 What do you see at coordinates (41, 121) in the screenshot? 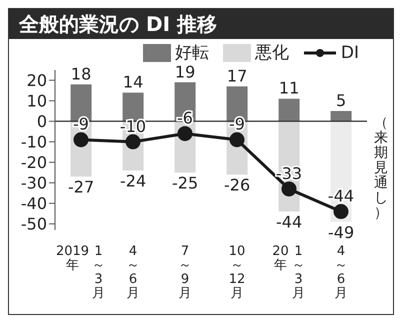
I see `y-tick-label: 0` at bounding box center [41, 121].